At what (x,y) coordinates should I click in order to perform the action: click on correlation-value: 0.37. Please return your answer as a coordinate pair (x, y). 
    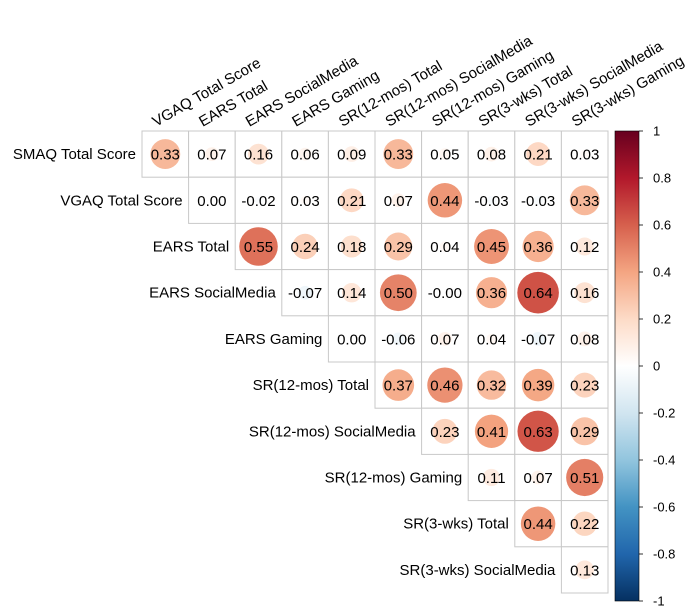
    Looking at the image, I should click on (398, 386).